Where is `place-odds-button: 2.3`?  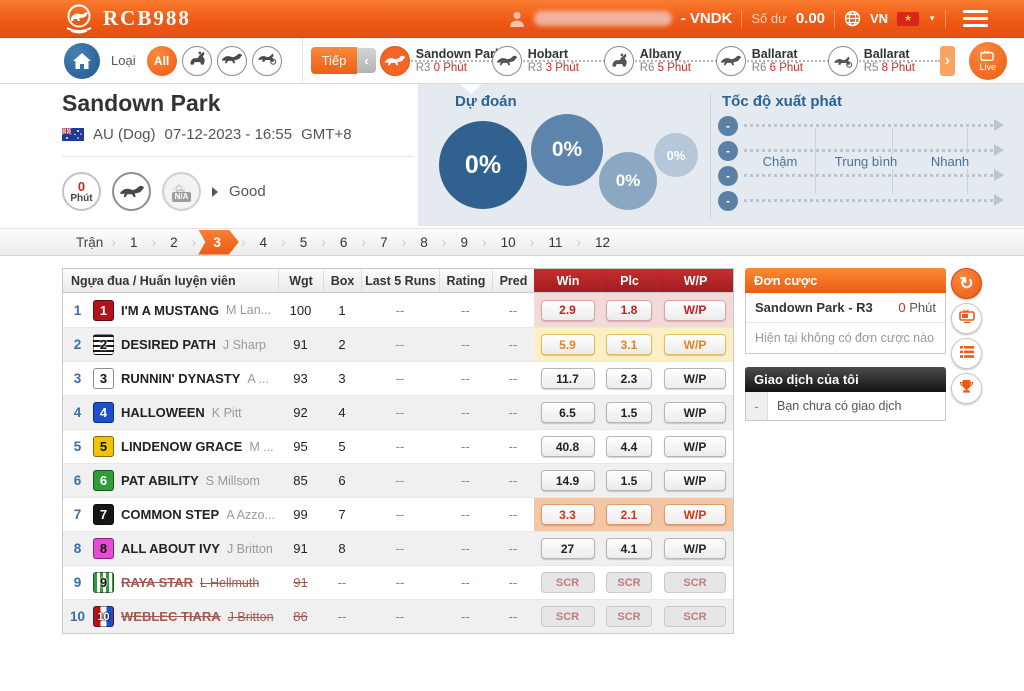 place-odds-button: 2.3 is located at coordinates (629, 378).